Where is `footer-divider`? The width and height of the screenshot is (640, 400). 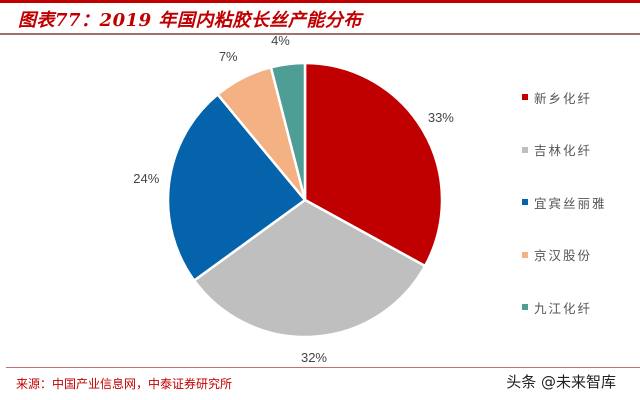
footer-divider is located at coordinates (323, 367).